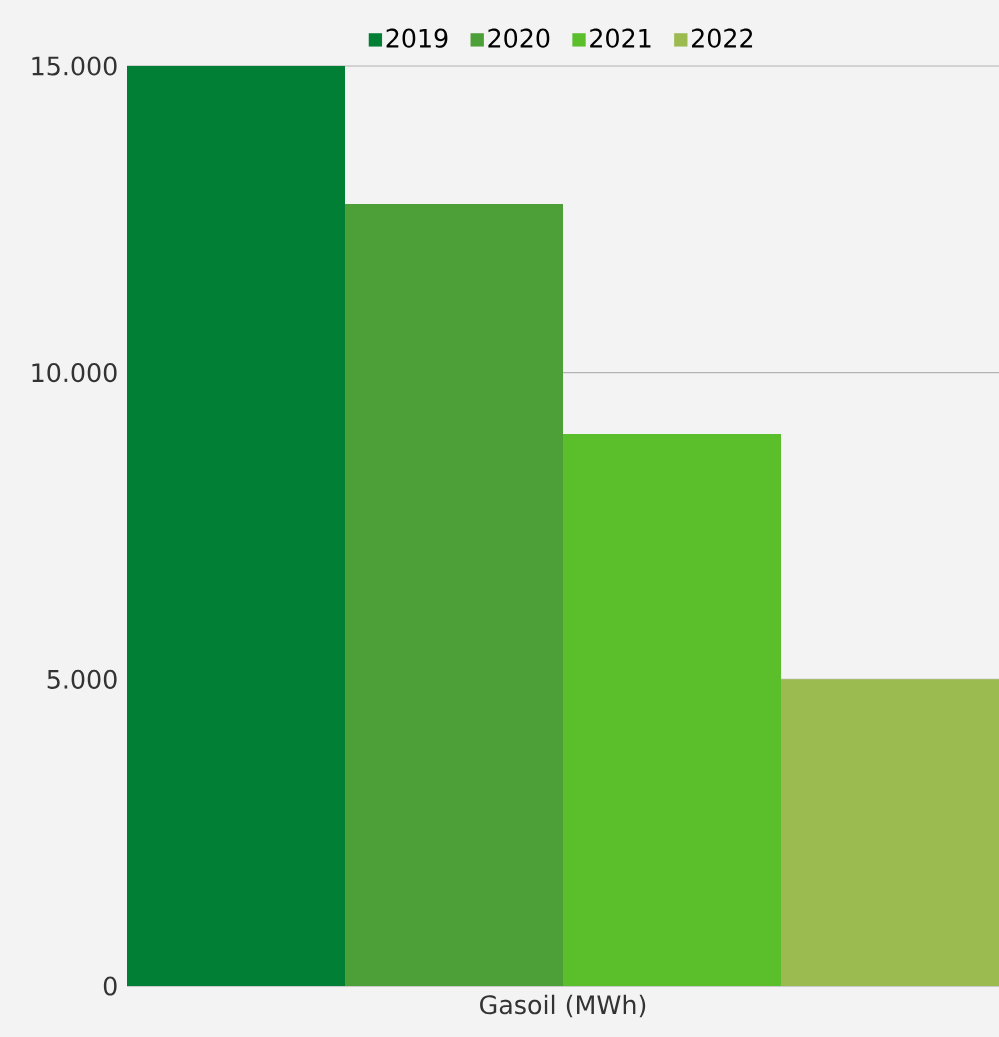  Describe the element at coordinates (74, 373) in the screenshot. I see `y-tick-label: 10.000` at that location.